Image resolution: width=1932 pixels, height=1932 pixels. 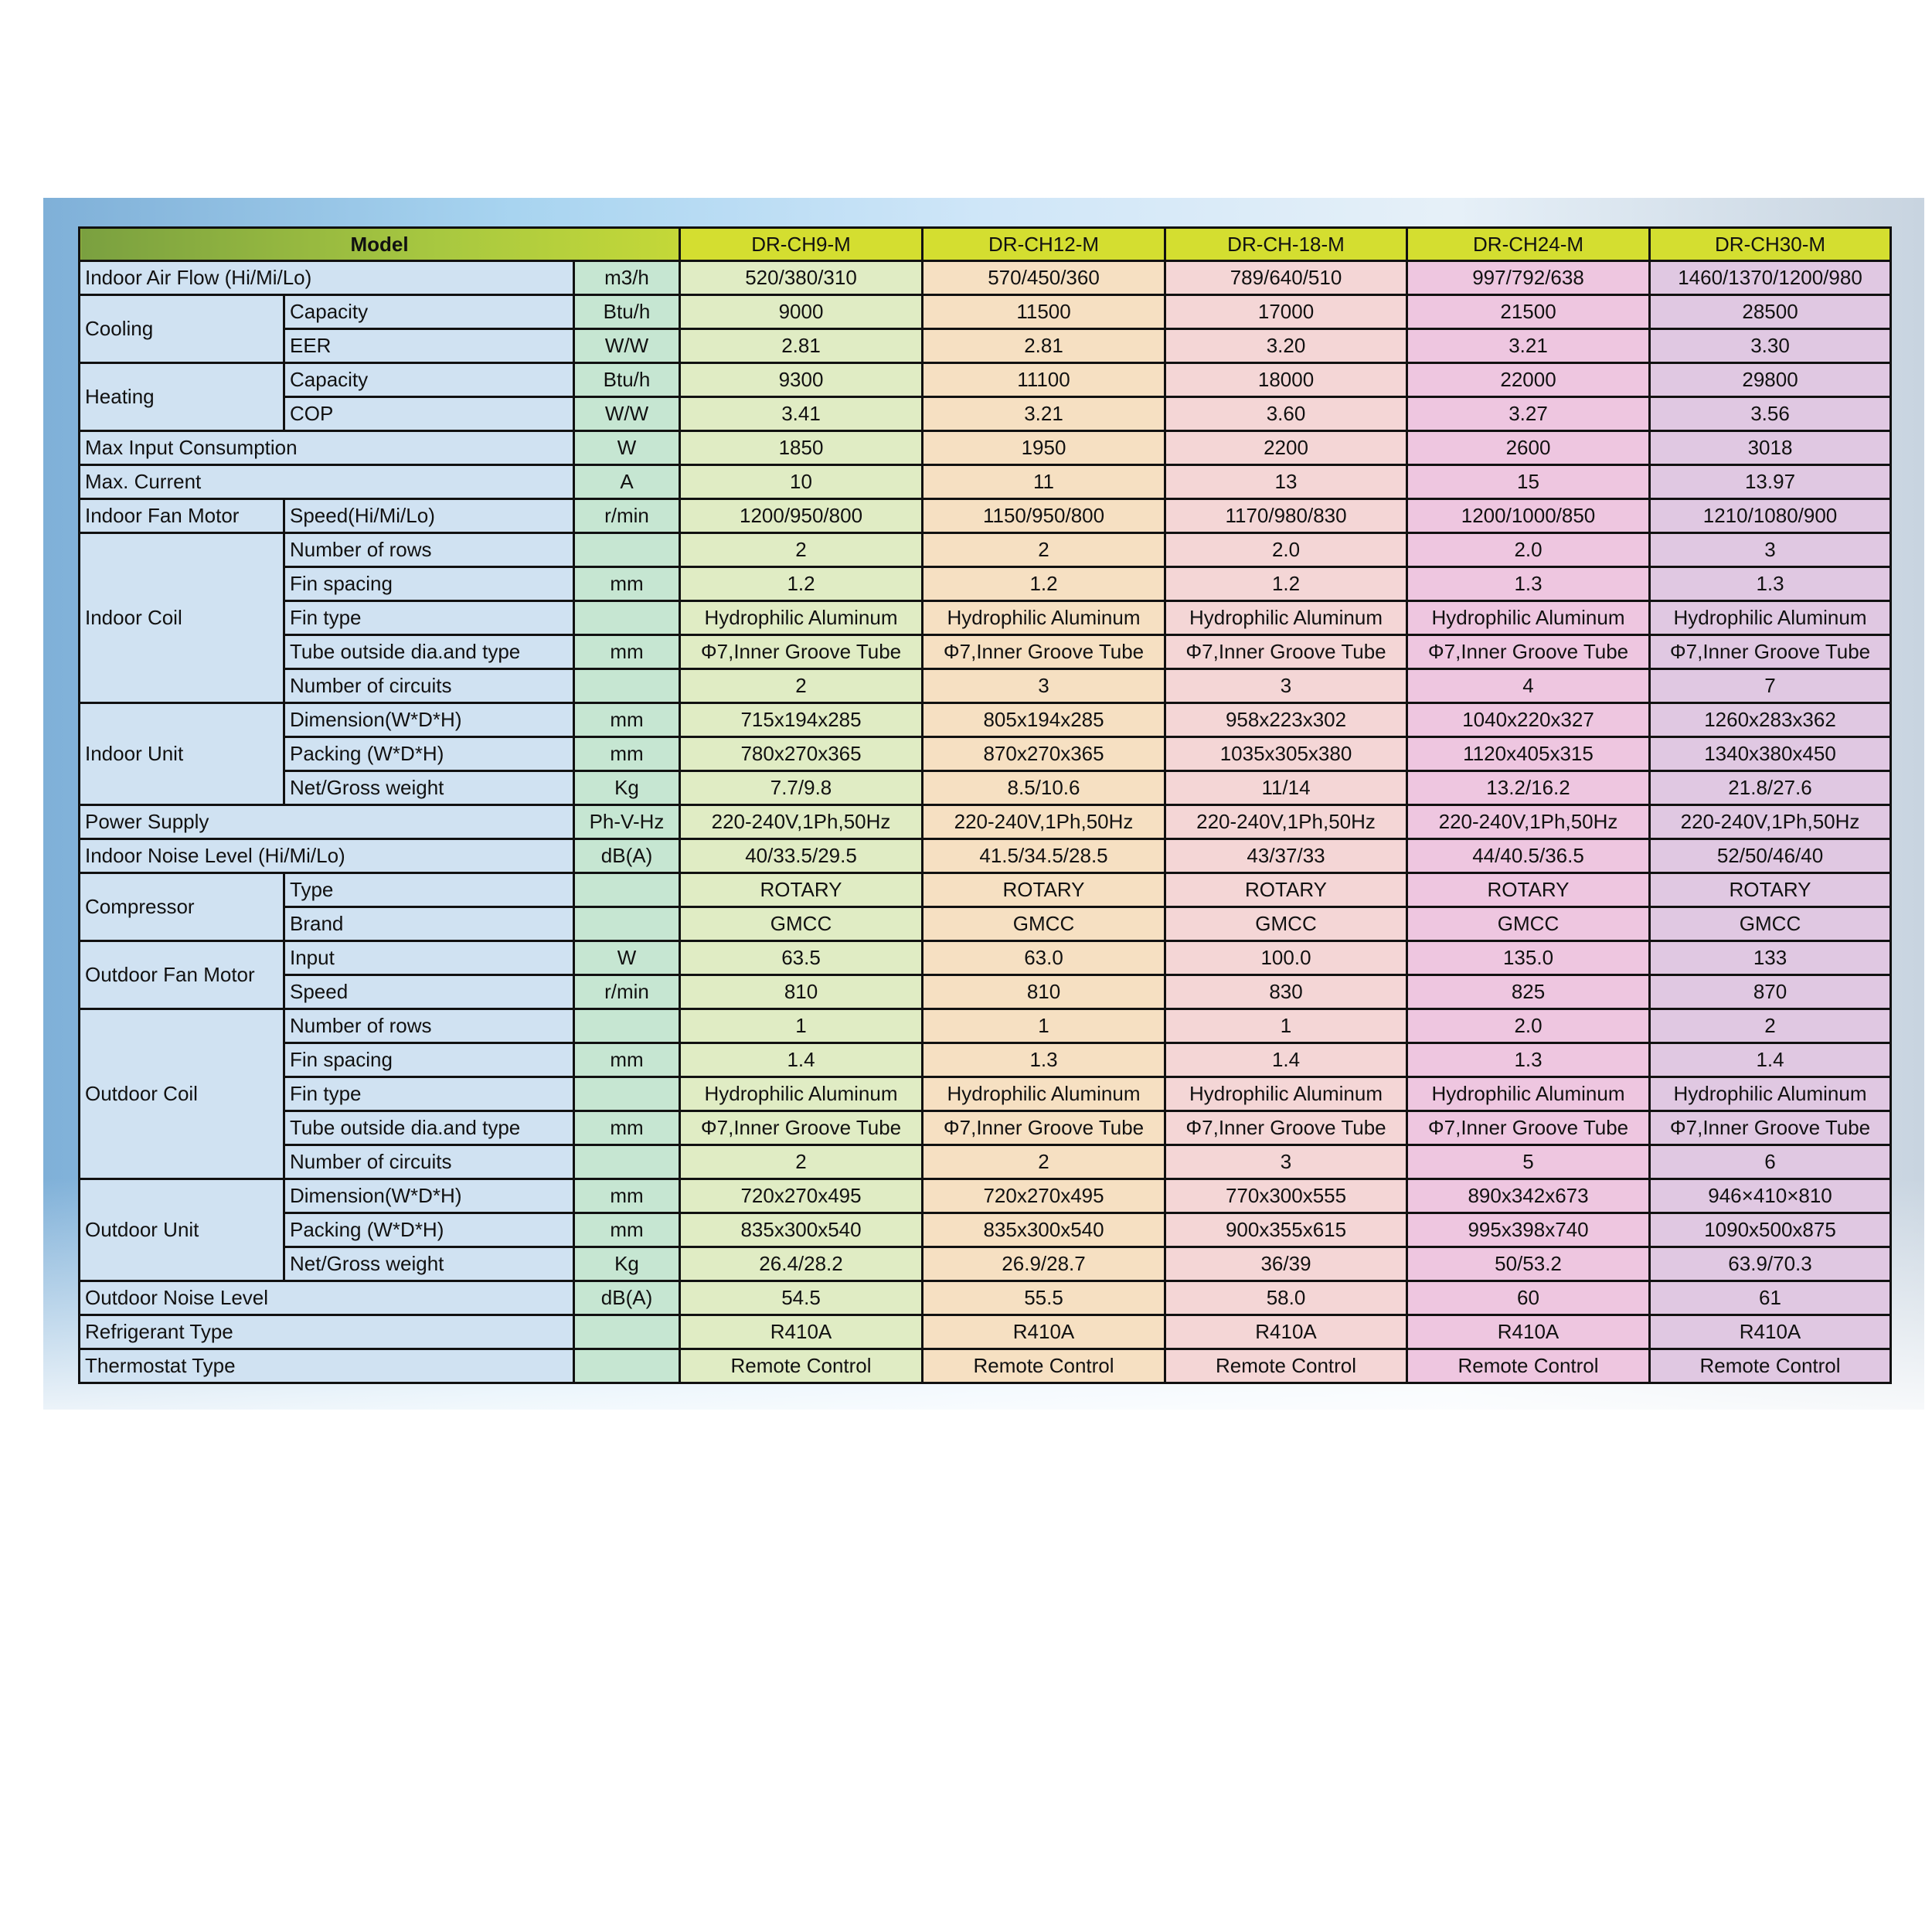 I want to click on value-cell: 1.2, so click(x=801, y=584).